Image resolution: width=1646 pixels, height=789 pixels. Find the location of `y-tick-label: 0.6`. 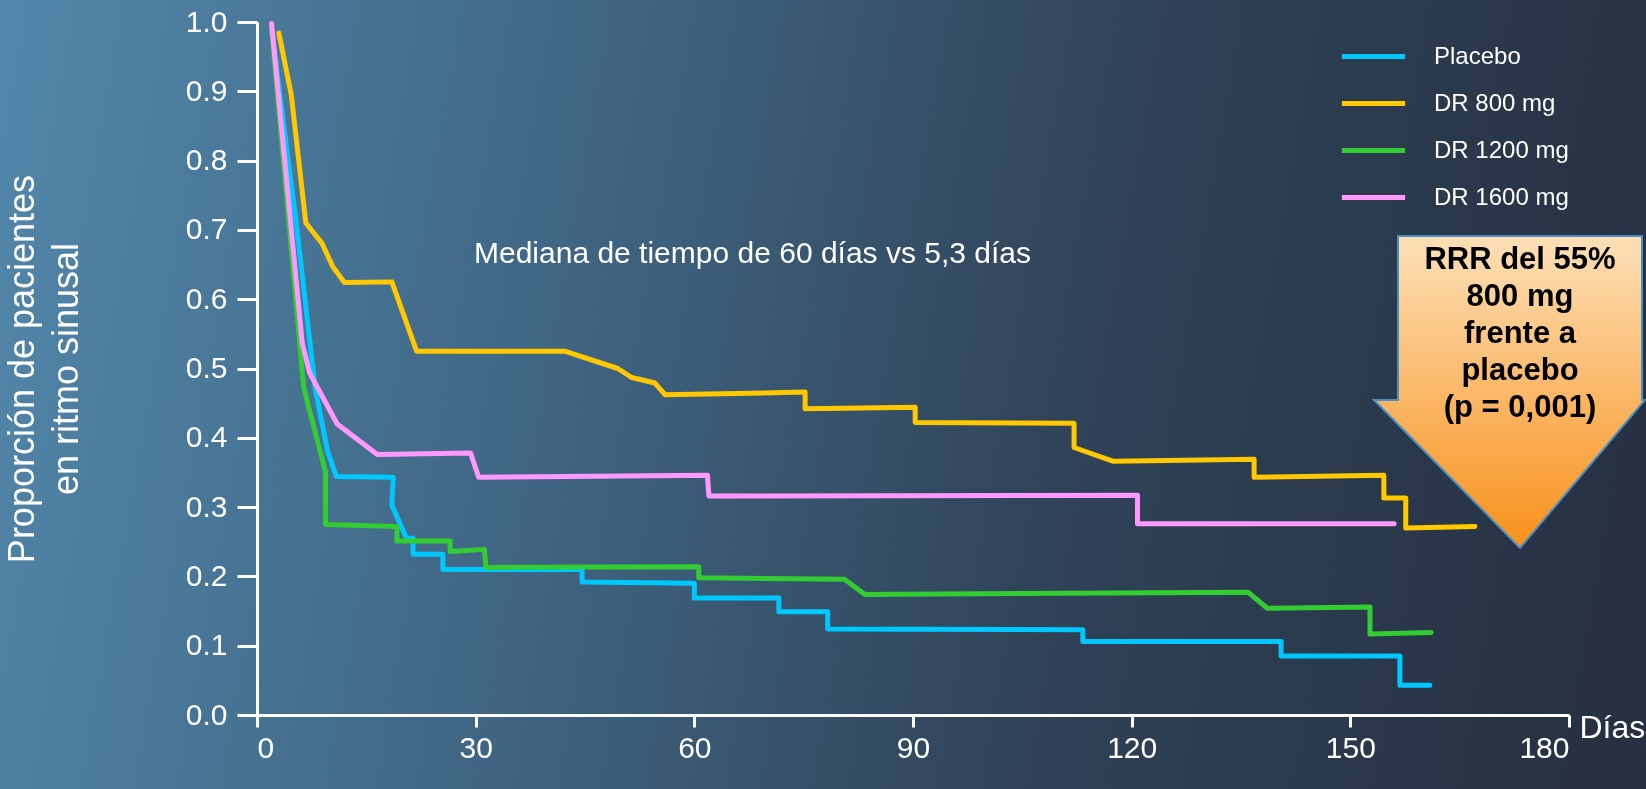

y-tick-label: 0.6 is located at coordinates (206, 298).